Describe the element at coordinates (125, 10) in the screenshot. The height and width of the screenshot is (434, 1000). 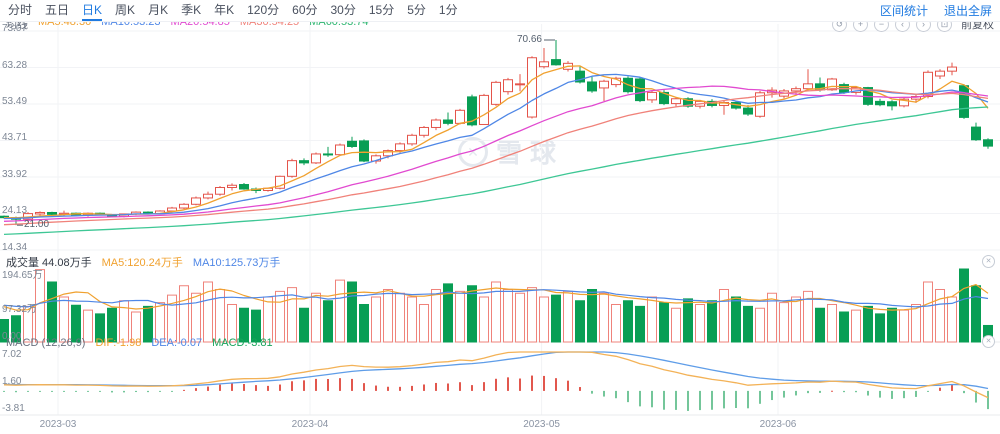
I see `tab-周K: 周K` at that location.